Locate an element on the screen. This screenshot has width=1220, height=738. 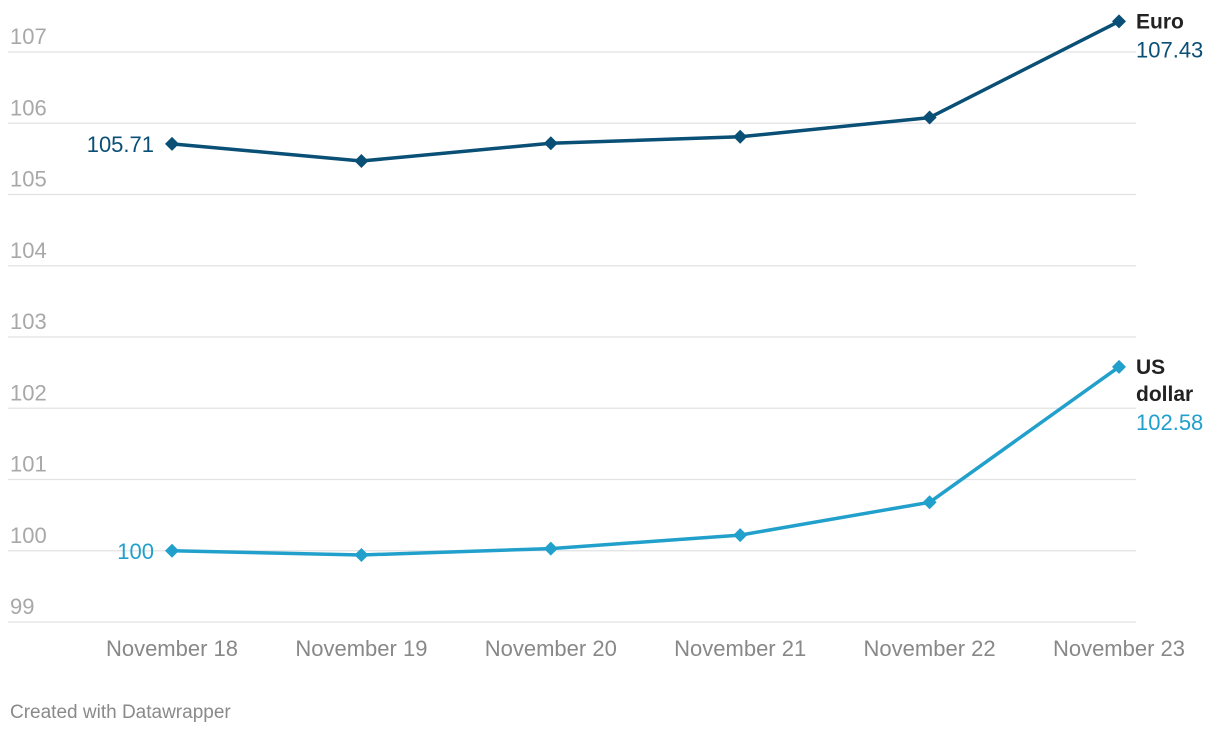
y-tick-label: 105 is located at coordinates (28, 179).